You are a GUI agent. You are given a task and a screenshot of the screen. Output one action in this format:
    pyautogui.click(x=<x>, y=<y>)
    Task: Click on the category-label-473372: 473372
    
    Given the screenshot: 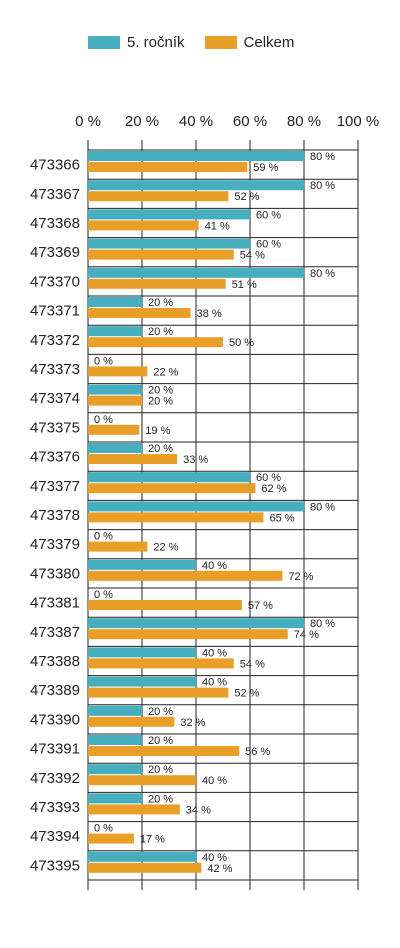 What is the action you would take?
    pyautogui.click(x=55, y=340)
    